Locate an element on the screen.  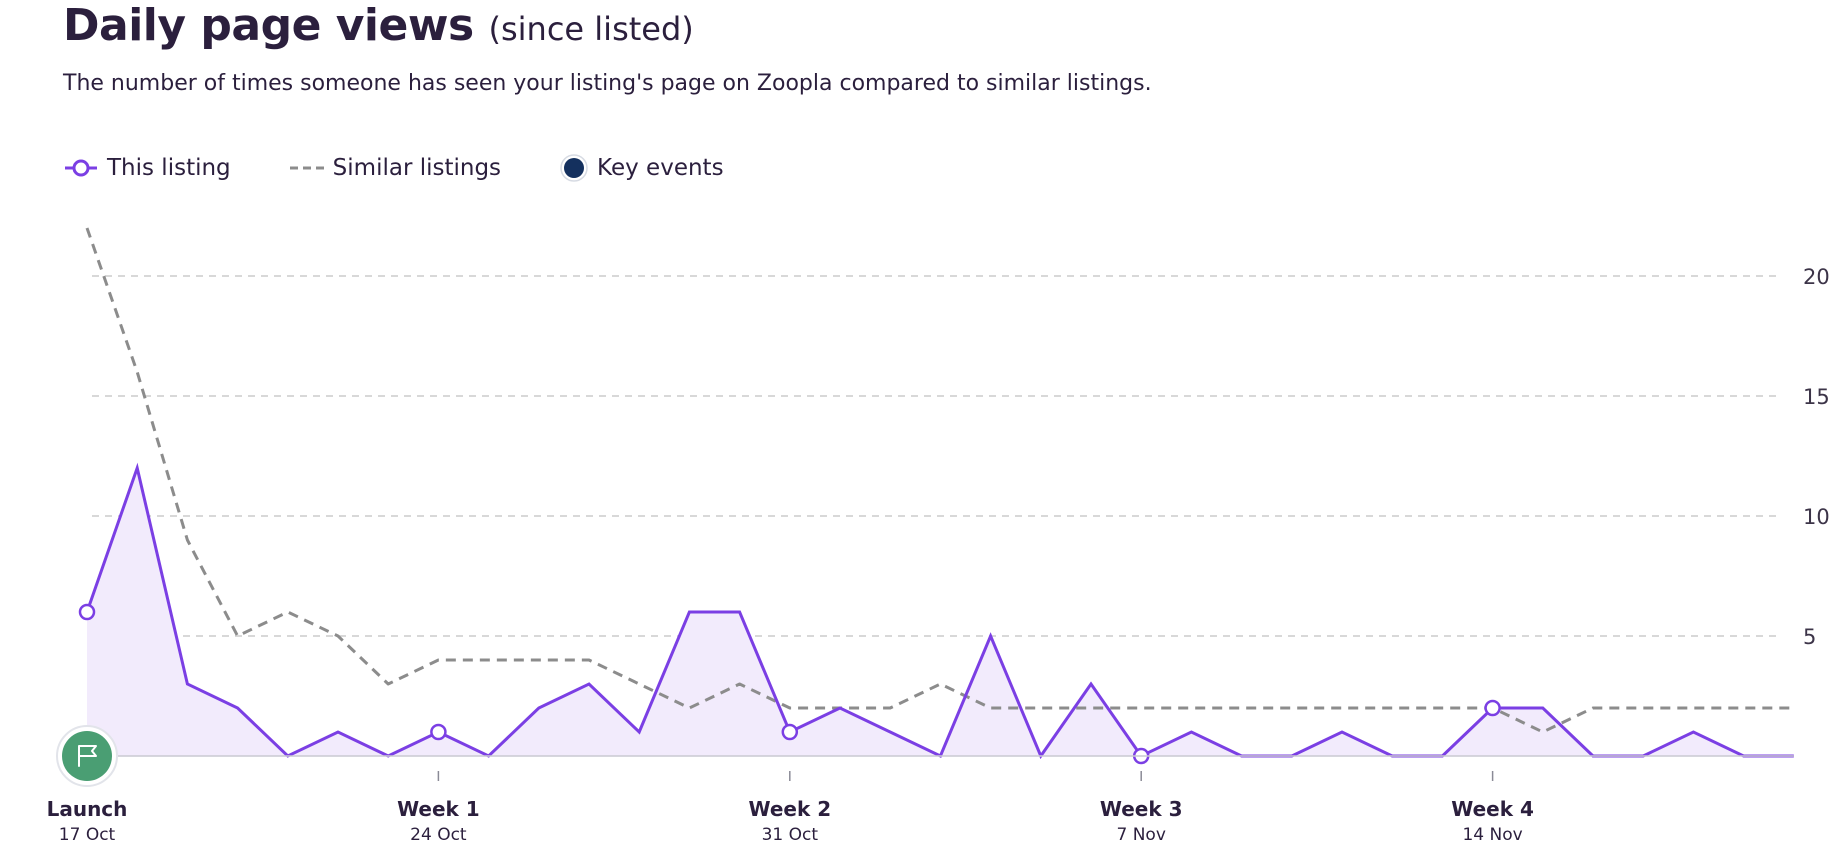
x-label-main: Week 2 is located at coordinates (789, 809).